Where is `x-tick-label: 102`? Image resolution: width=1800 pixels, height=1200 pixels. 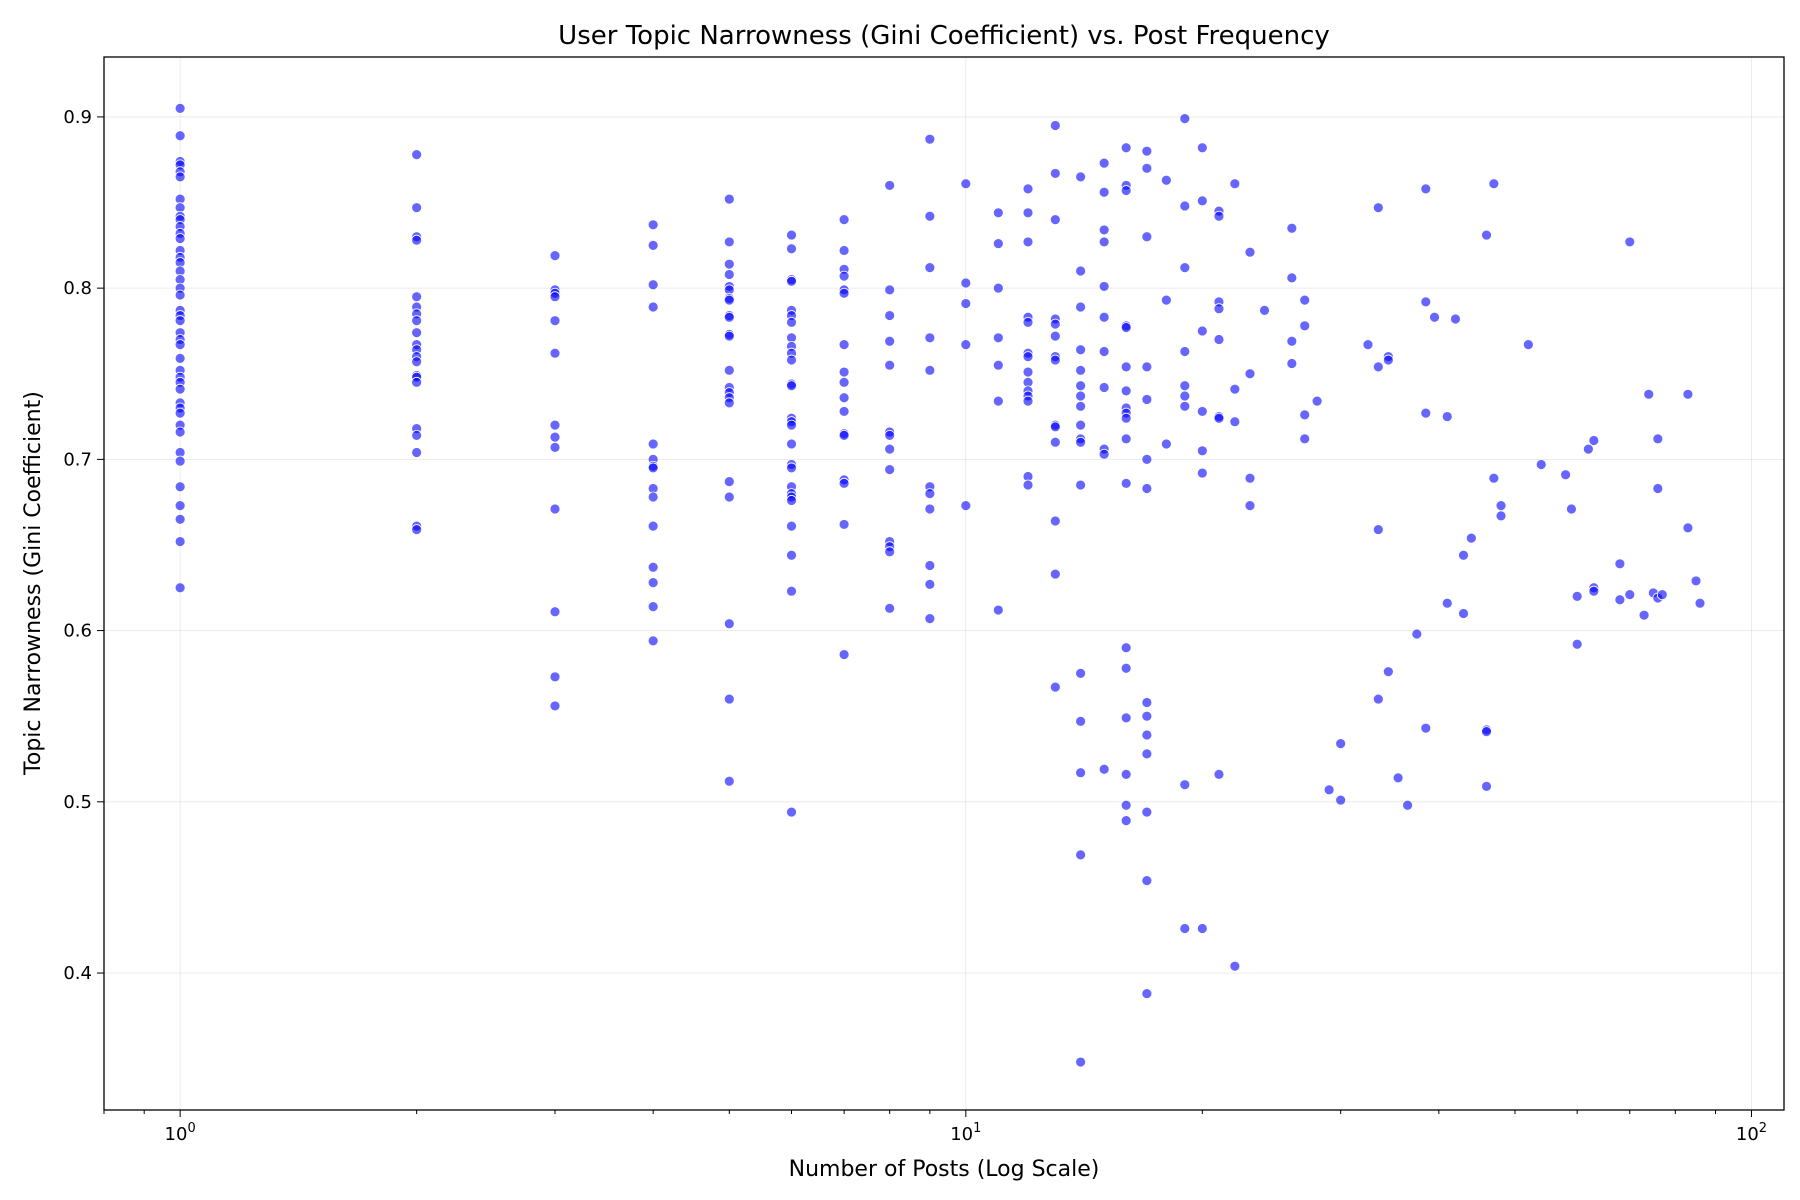 x-tick-label: 102 is located at coordinates (1751, 1133).